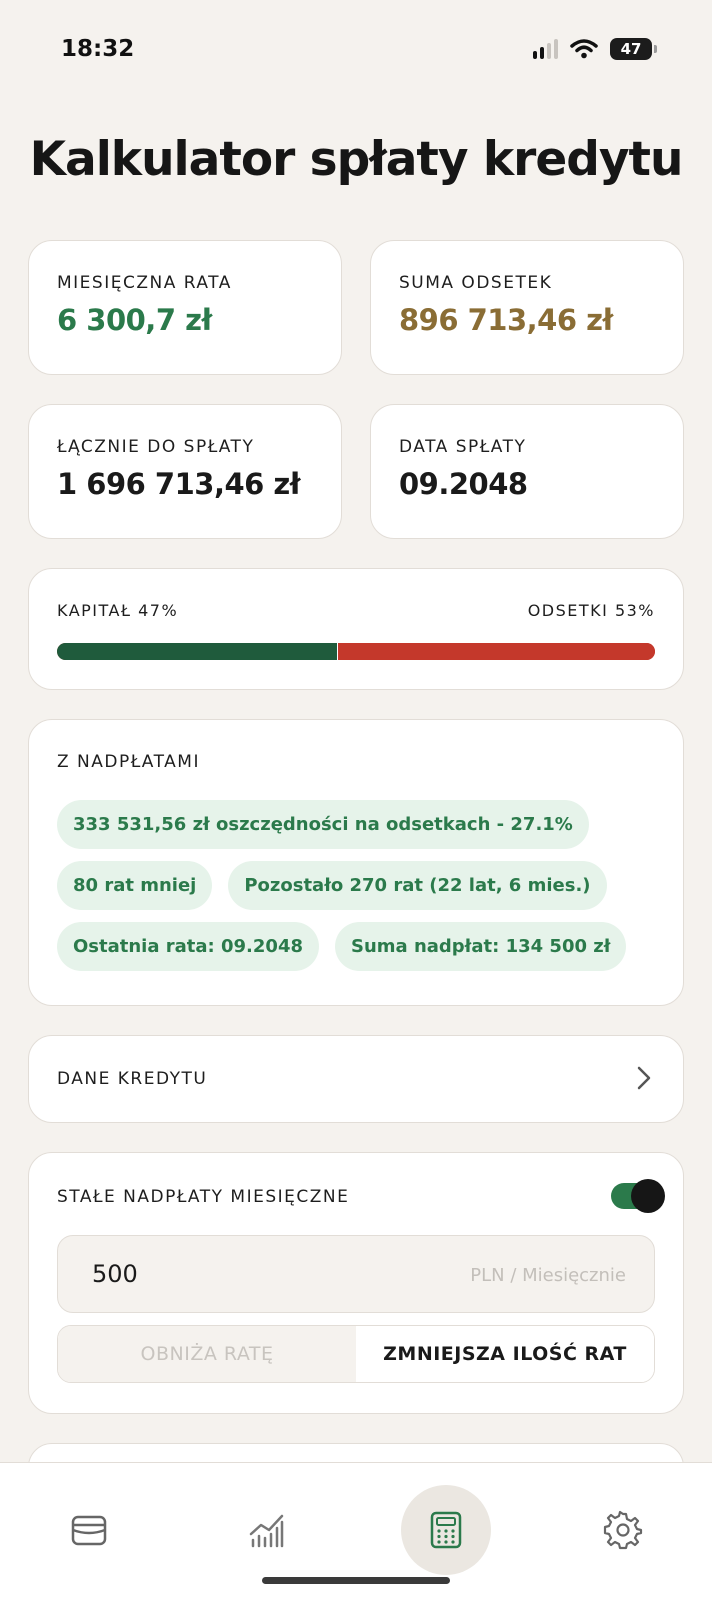 Image resolution: width=712 pixels, height=1600 pixels. Describe the element at coordinates (356, 629) in the screenshot. I see `capital-interest-ratio-card: KAPITAŁ 47% ODSETKI 53%` at that location.